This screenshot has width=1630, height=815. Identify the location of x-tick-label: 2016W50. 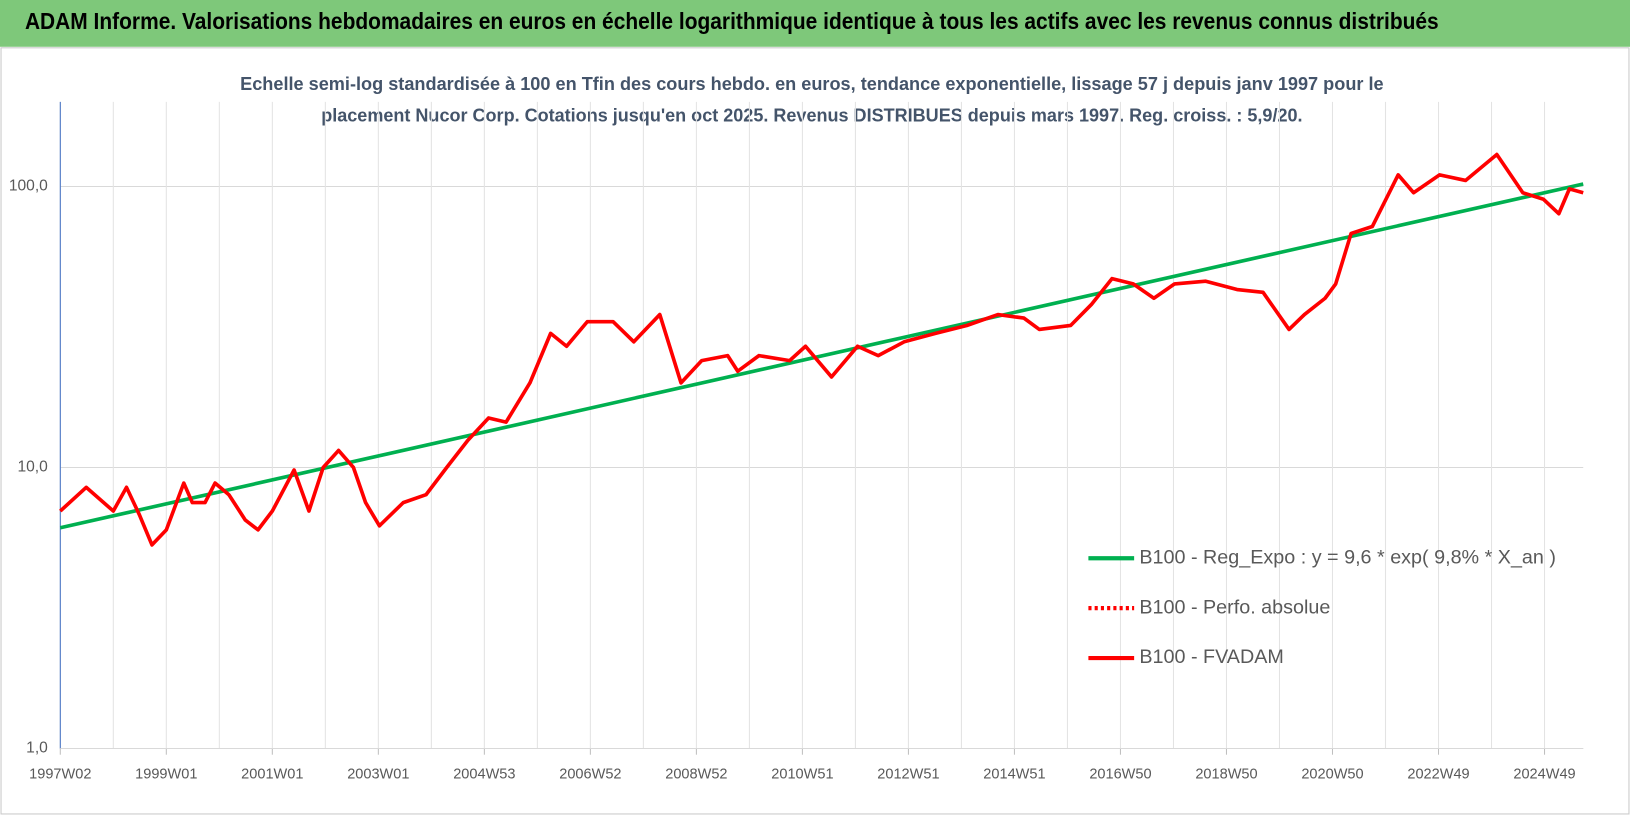
(1120, 774).